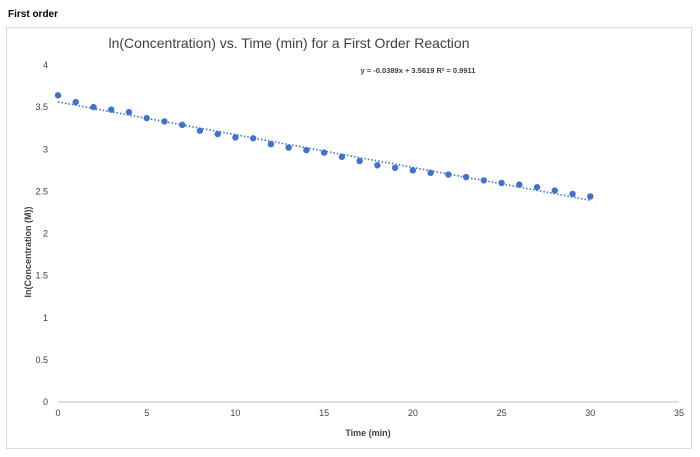  Describe the element at coordinates (45, 234) in the screenshot. I see `y-tick-label: 2` at that location.